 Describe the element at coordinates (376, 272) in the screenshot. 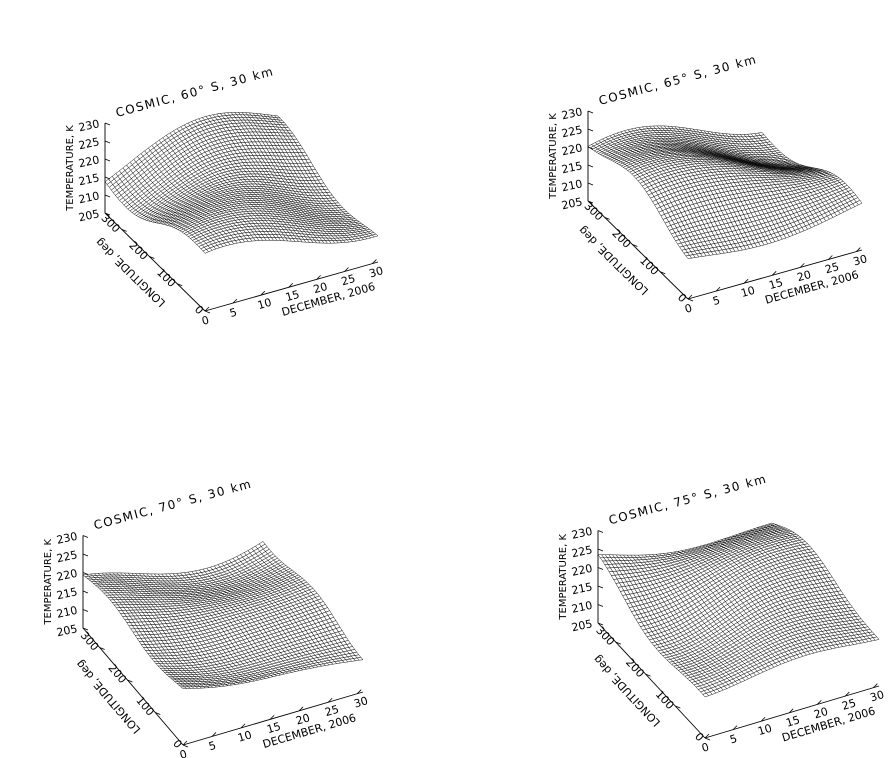

I see `x-tick-label: 30` at that location.